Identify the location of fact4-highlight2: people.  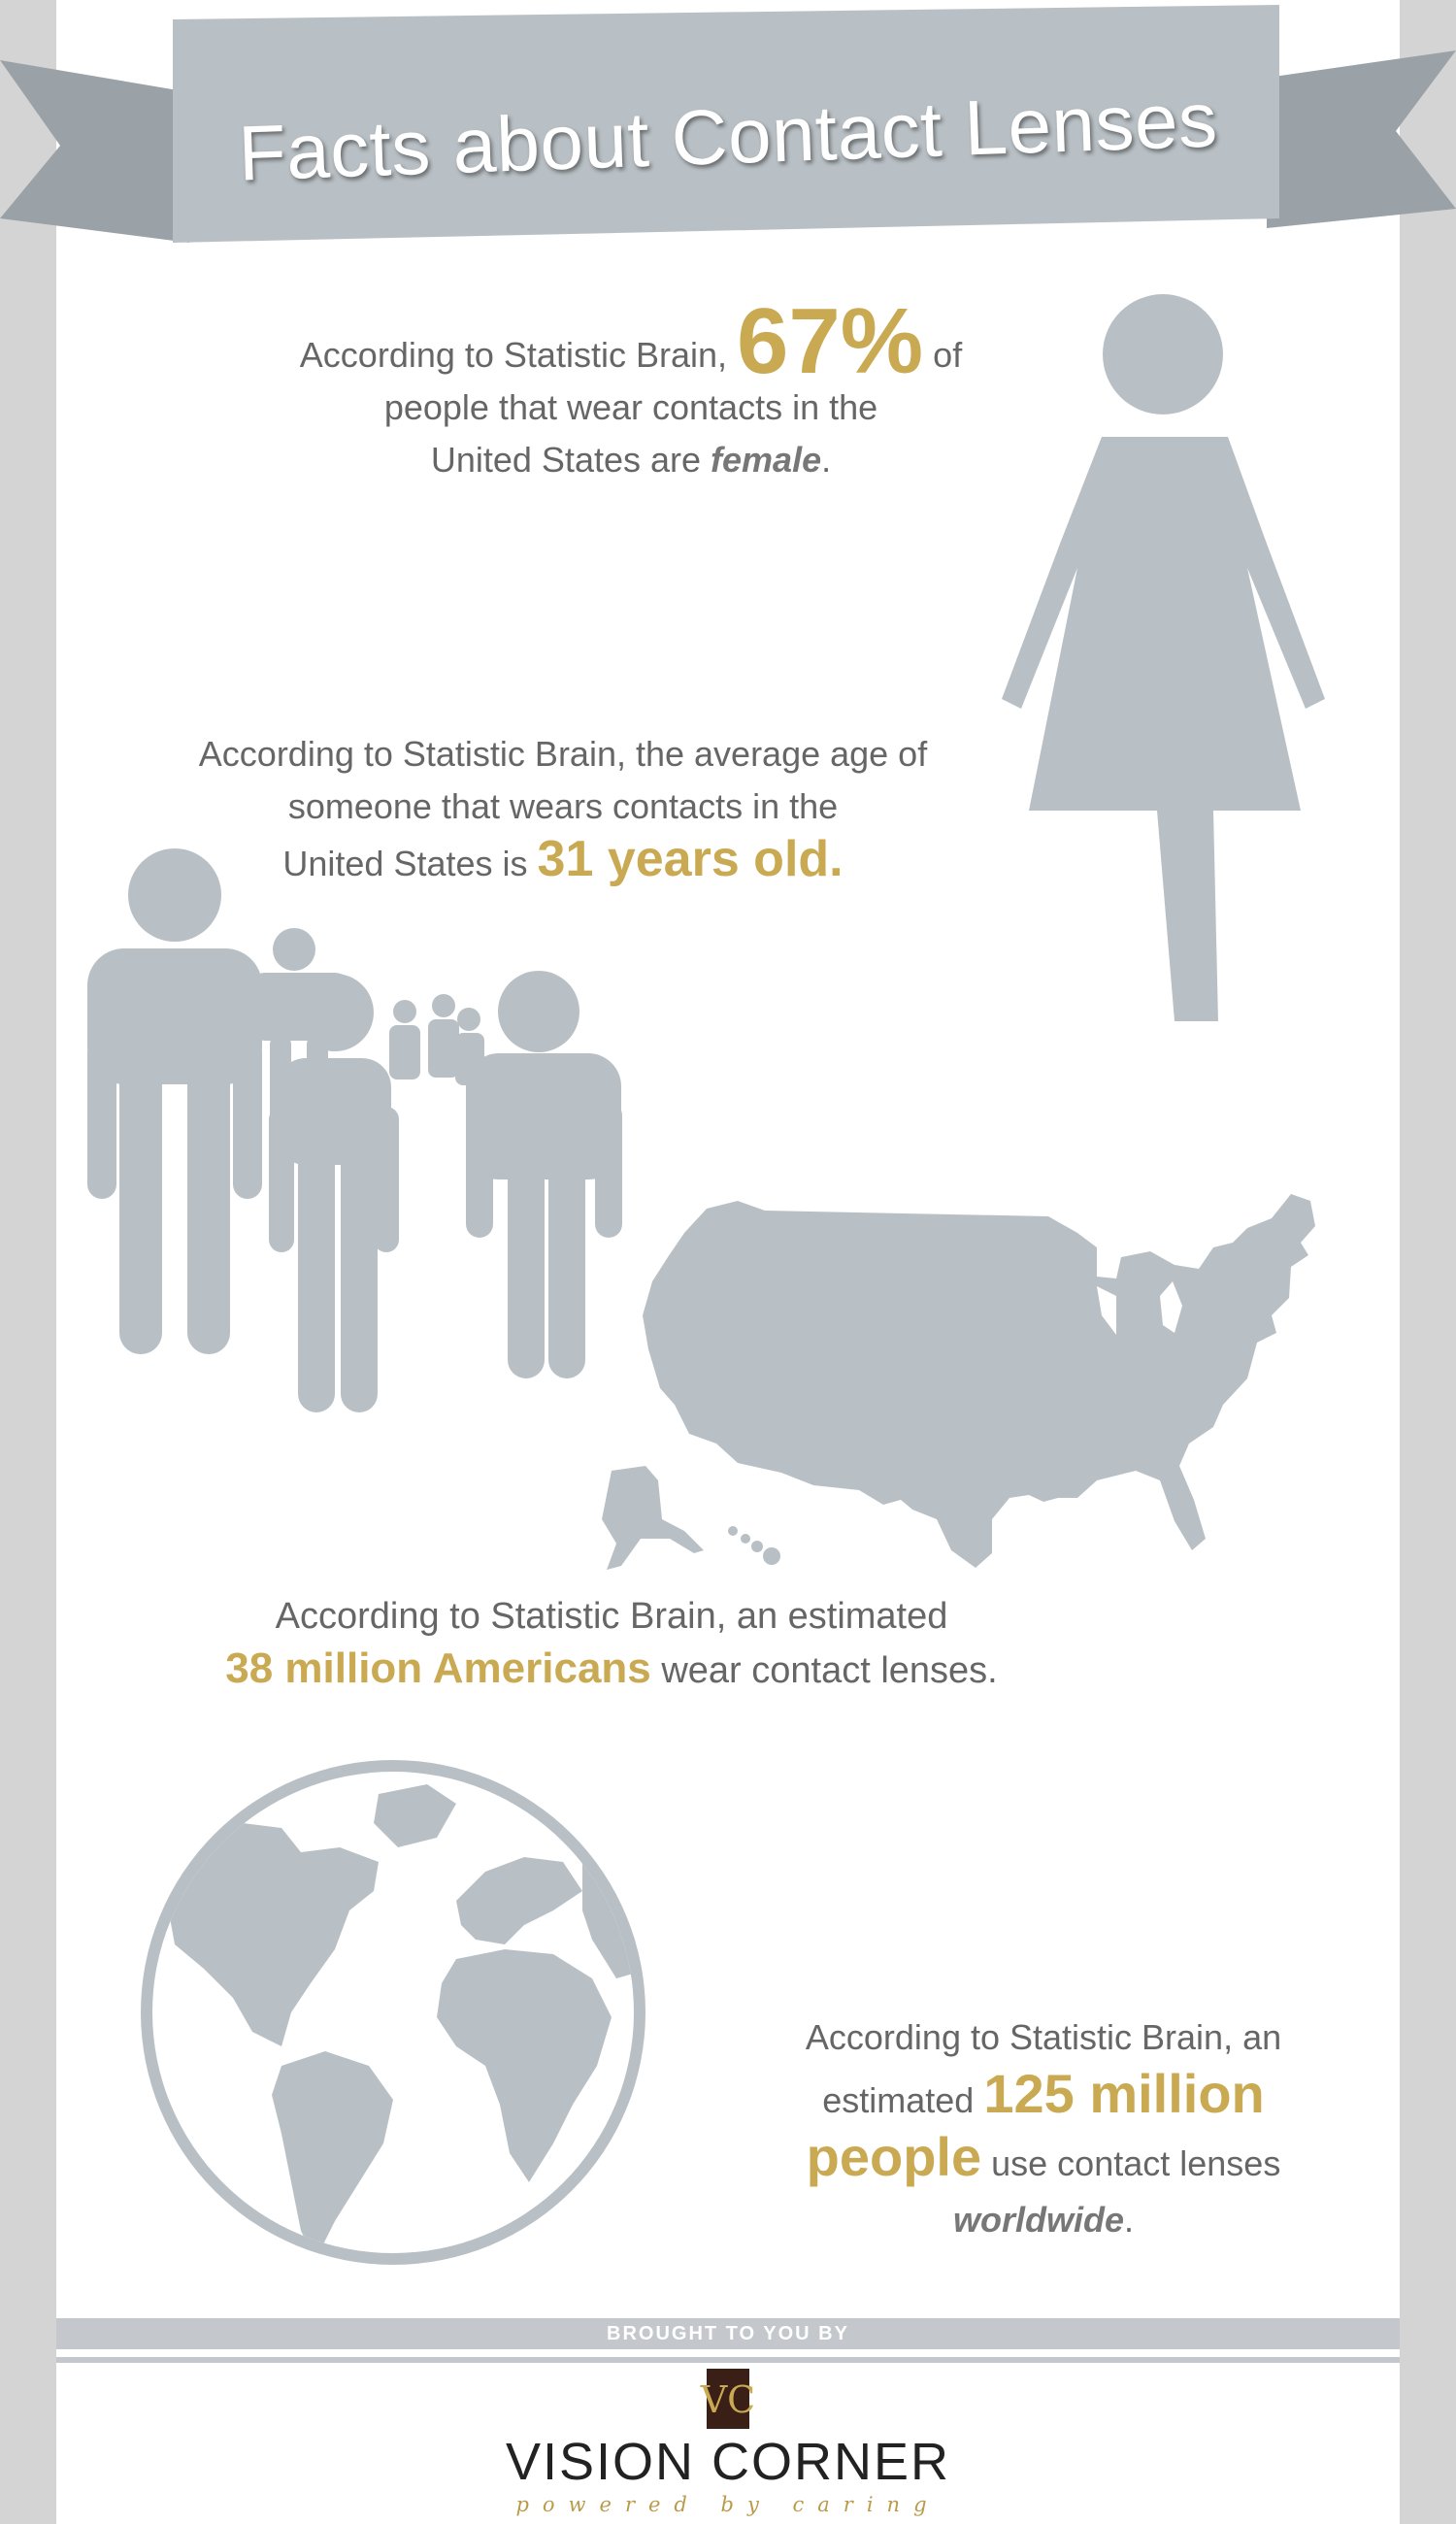
(894, 2156).